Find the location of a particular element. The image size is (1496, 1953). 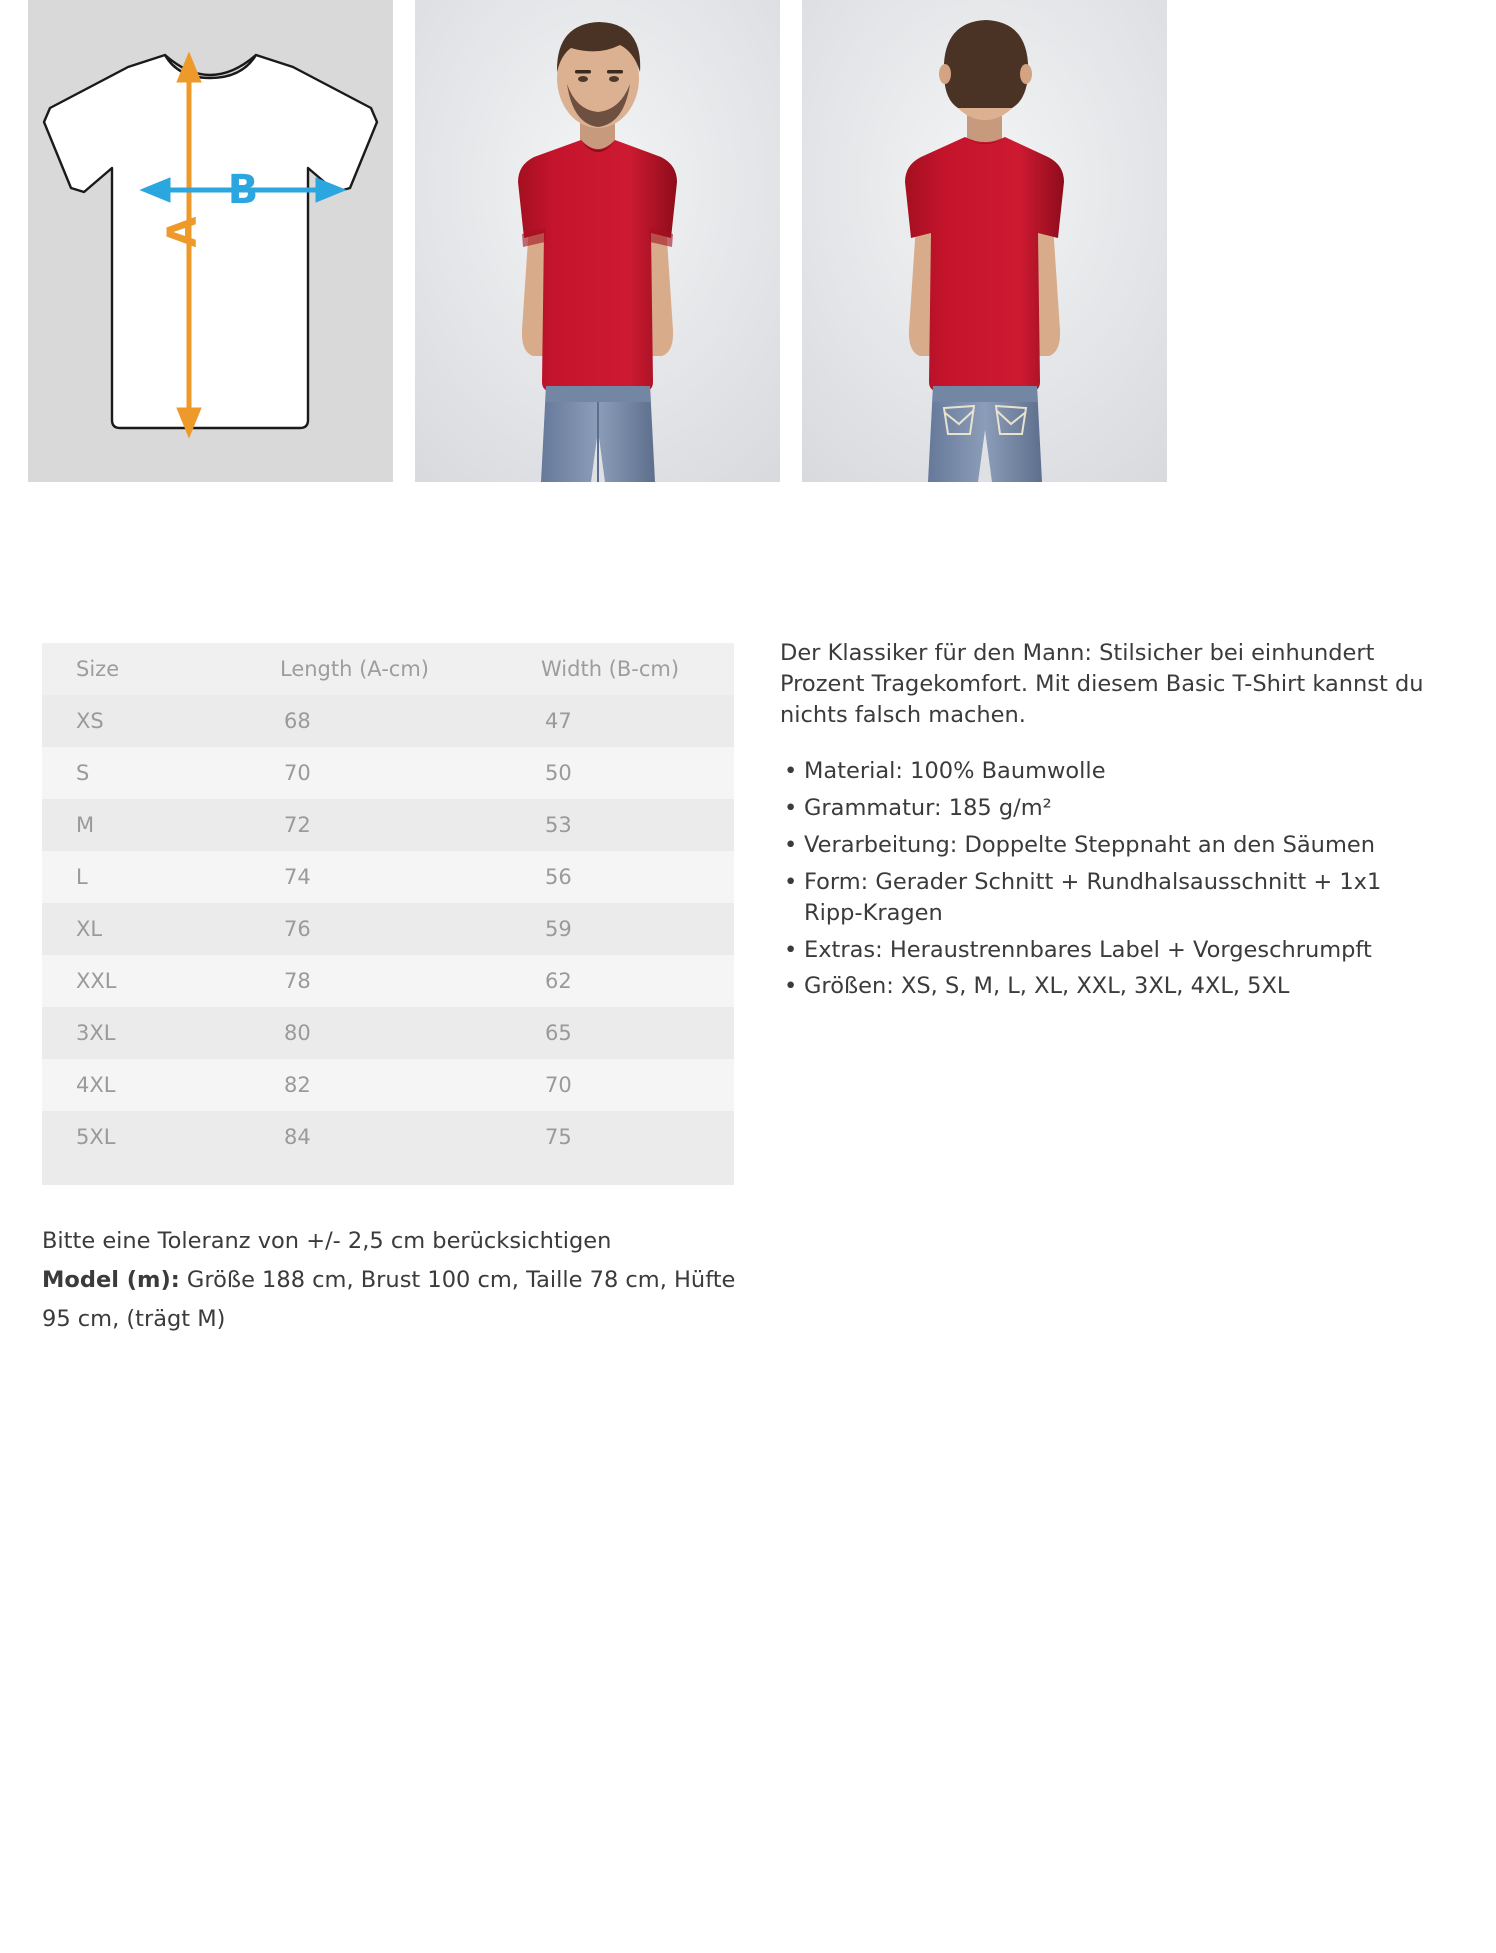

table-row: XS 68 47 is located at coordinates (388, 721).